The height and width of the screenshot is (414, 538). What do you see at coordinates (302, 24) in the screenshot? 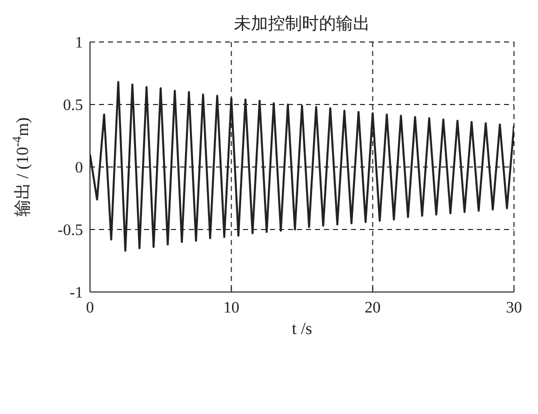
I see `chart-title: 未加控制时的输出` at bounding box center [302, 24].